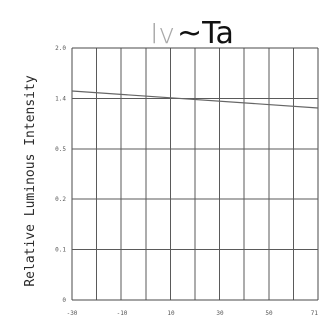 The height and width of the screenshot is (329, 324). I want to click on x-tick-label: 71, so click(315, 313).